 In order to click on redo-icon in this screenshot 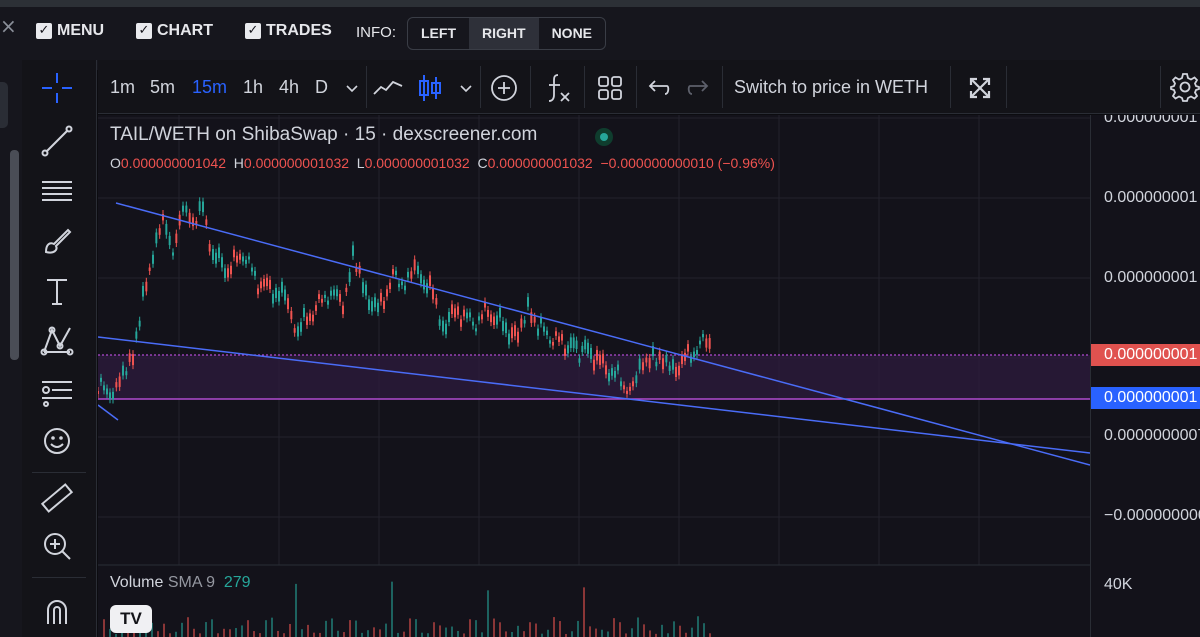, I will do `click(698, 88)`.